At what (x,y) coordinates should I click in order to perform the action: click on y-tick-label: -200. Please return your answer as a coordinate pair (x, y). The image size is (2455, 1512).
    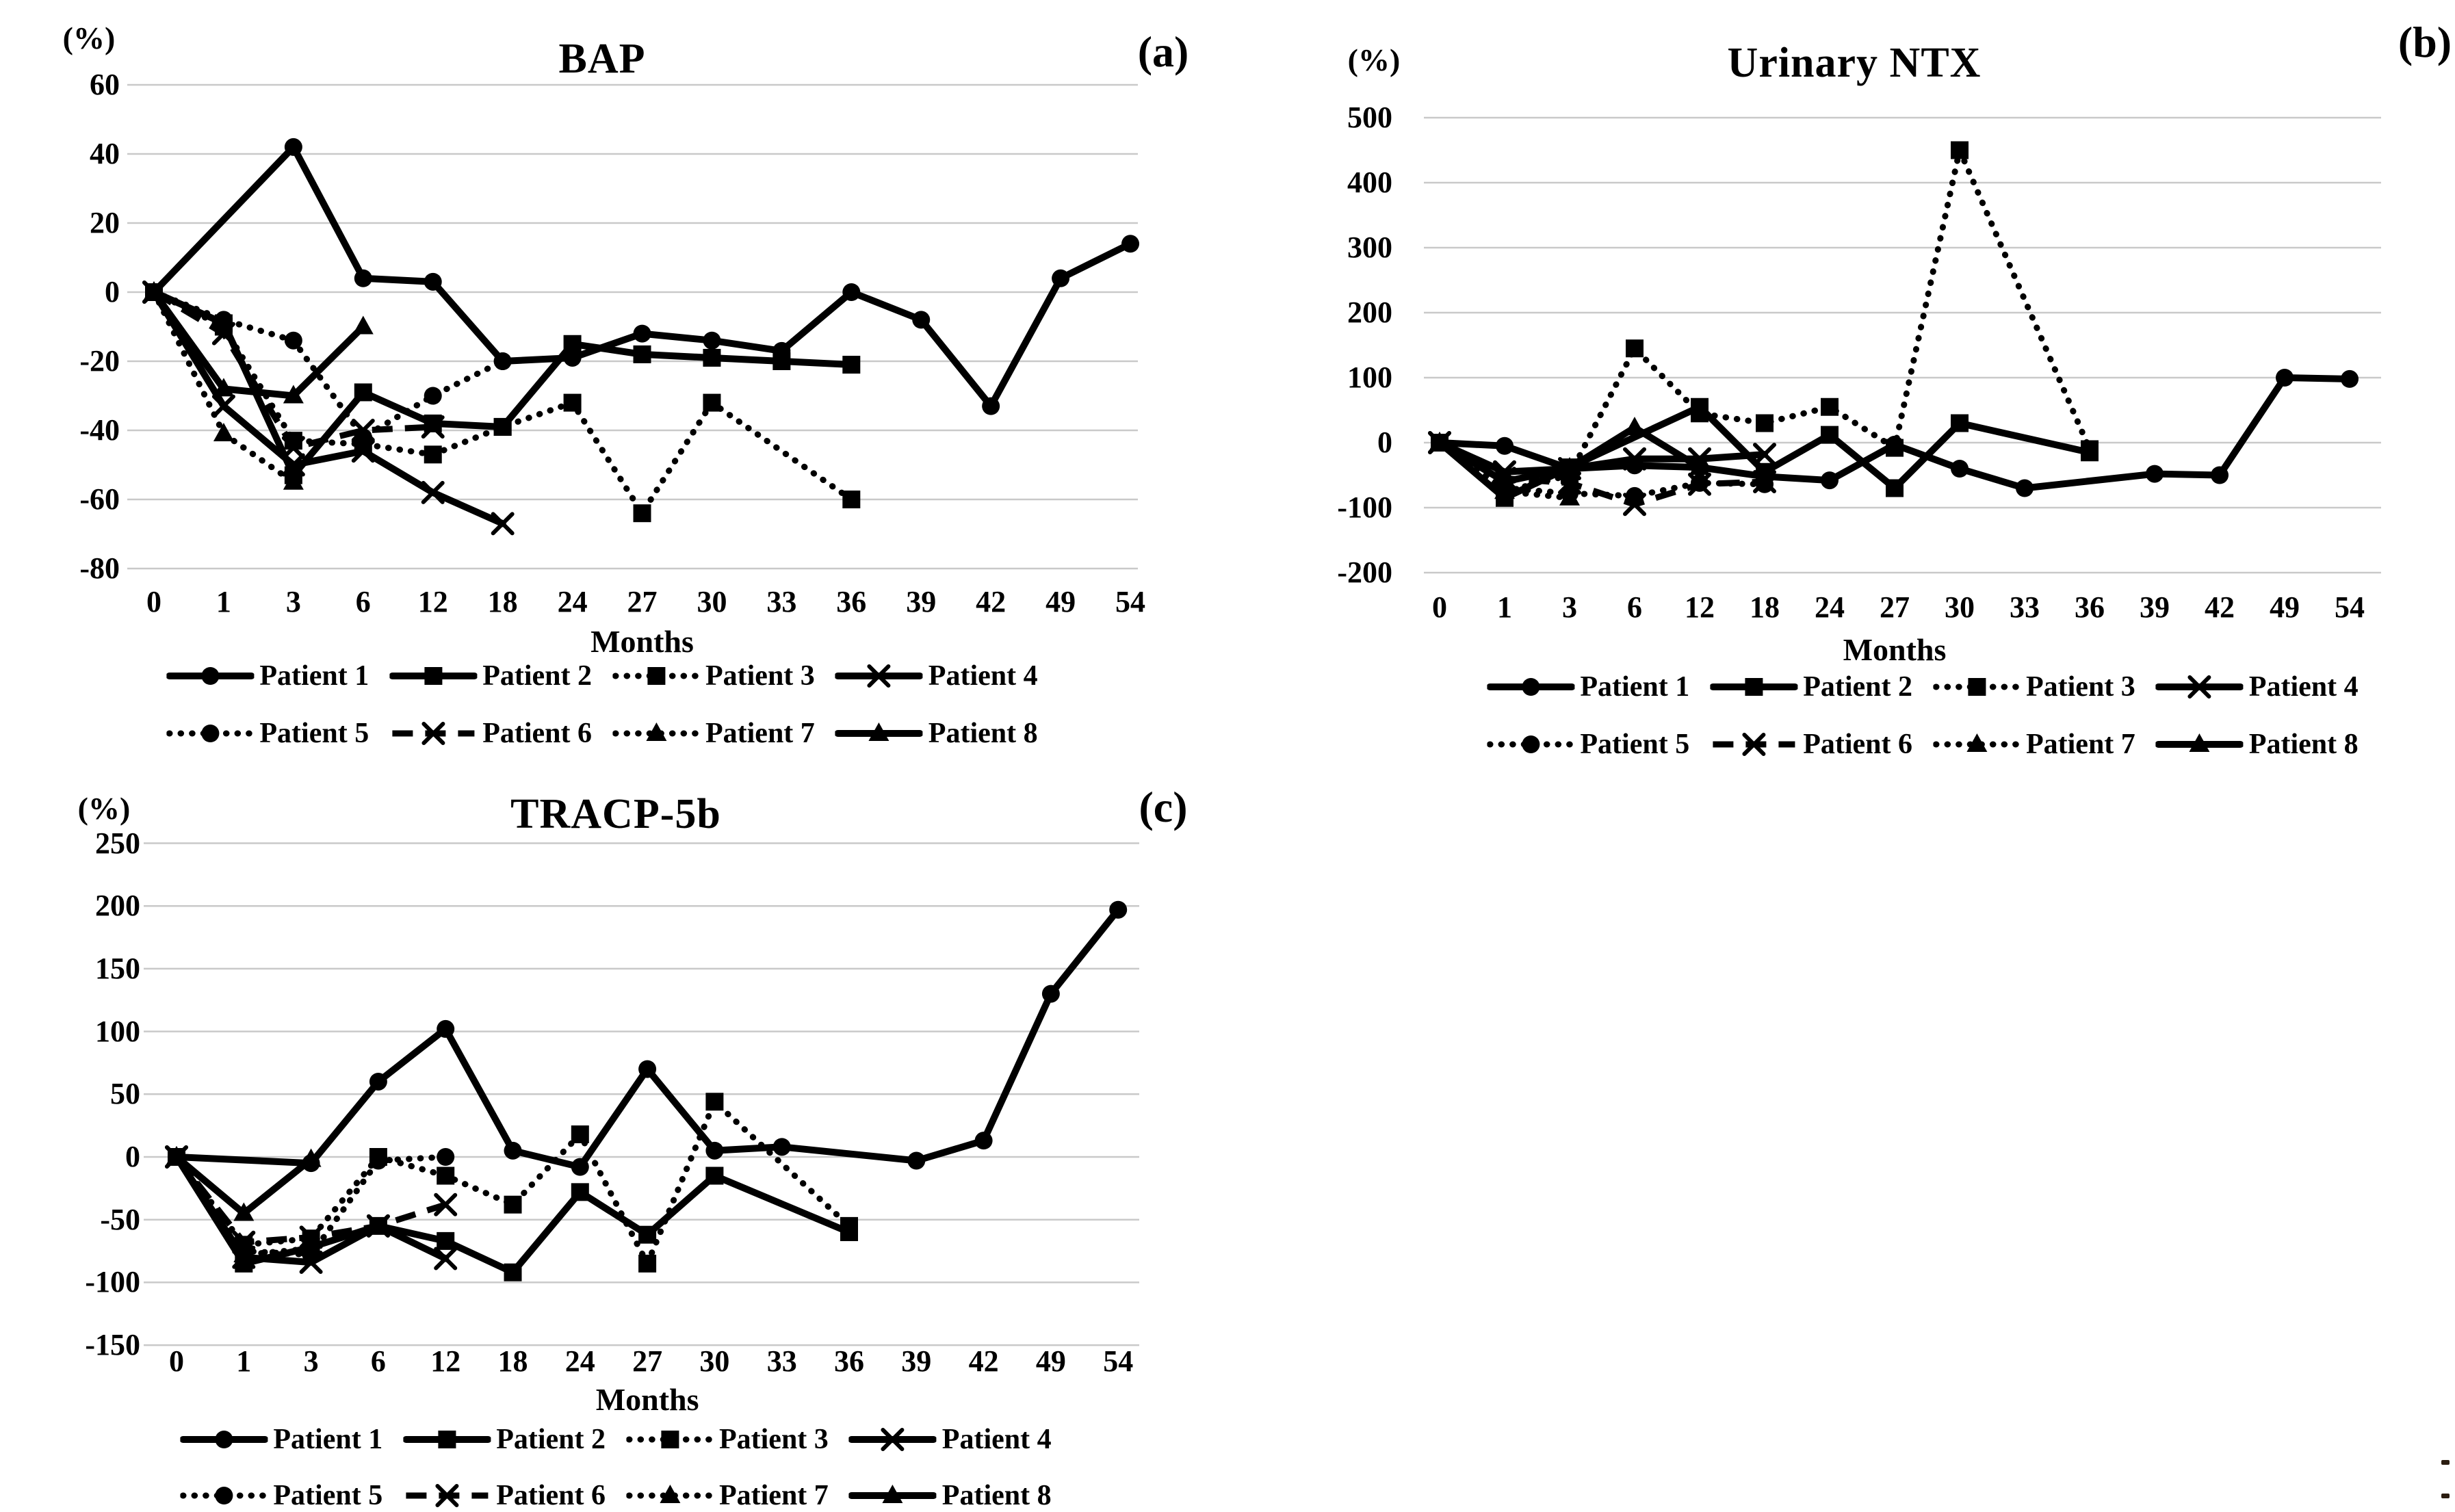
    Looking at the image, I should click on (1365, 572).